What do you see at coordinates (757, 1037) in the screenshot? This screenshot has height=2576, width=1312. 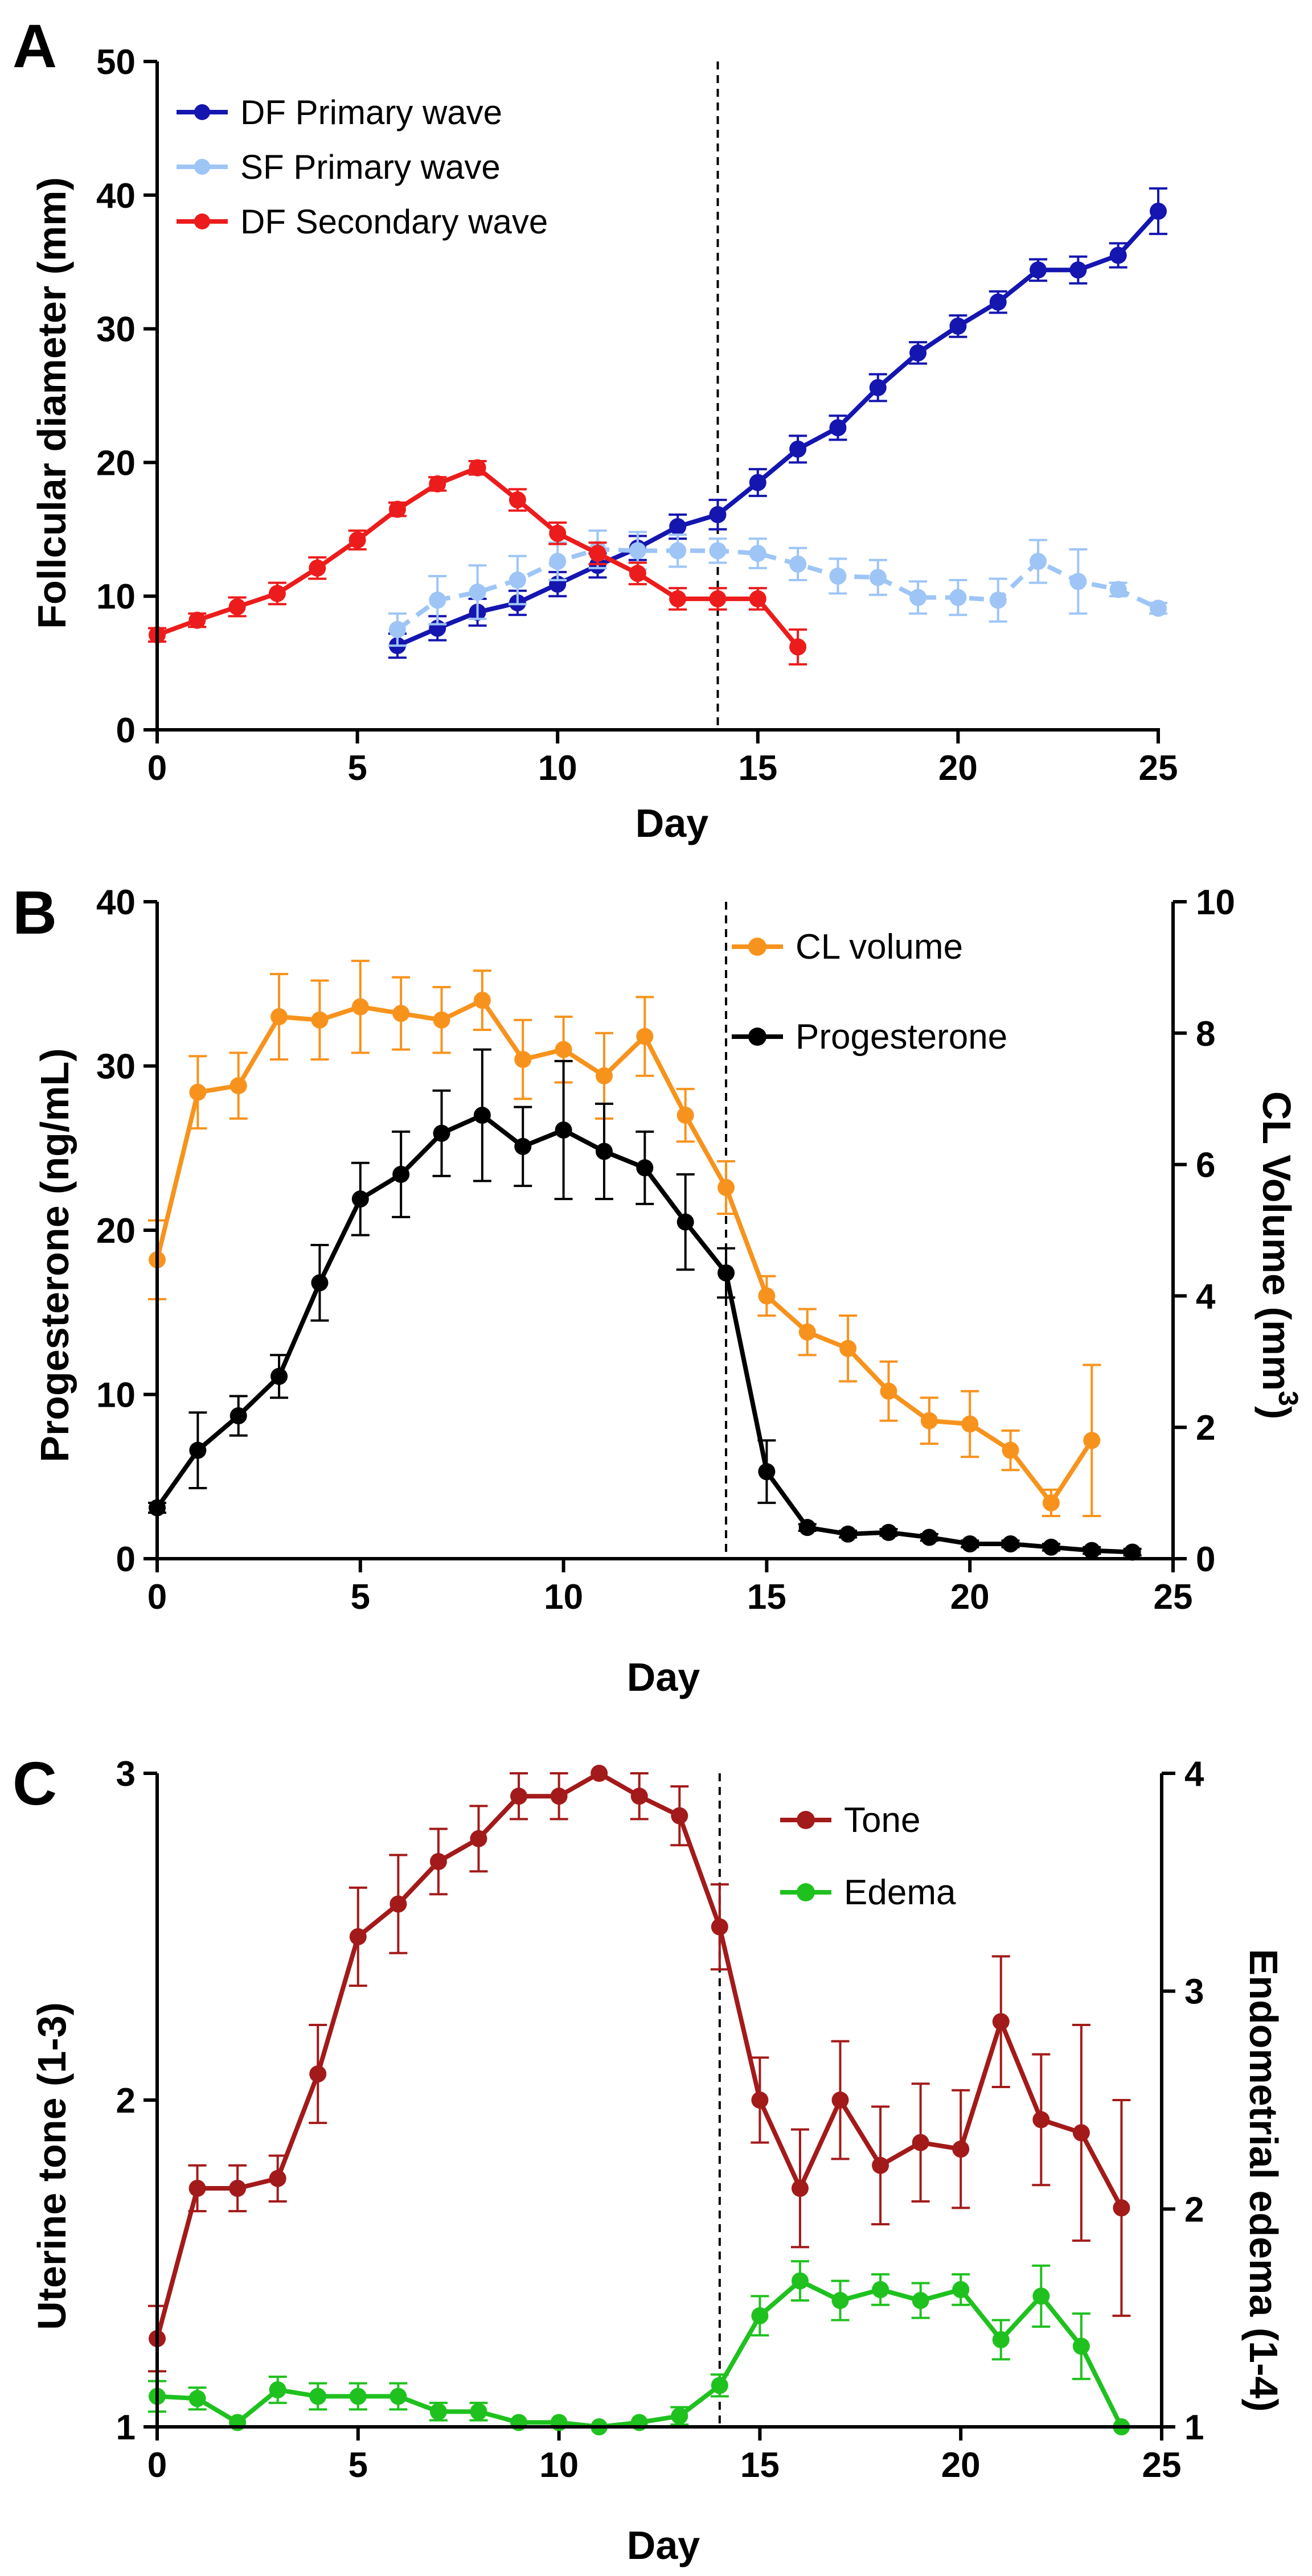 I see `legend-marker-b-progesterone` at bounding box center [757, 1037].